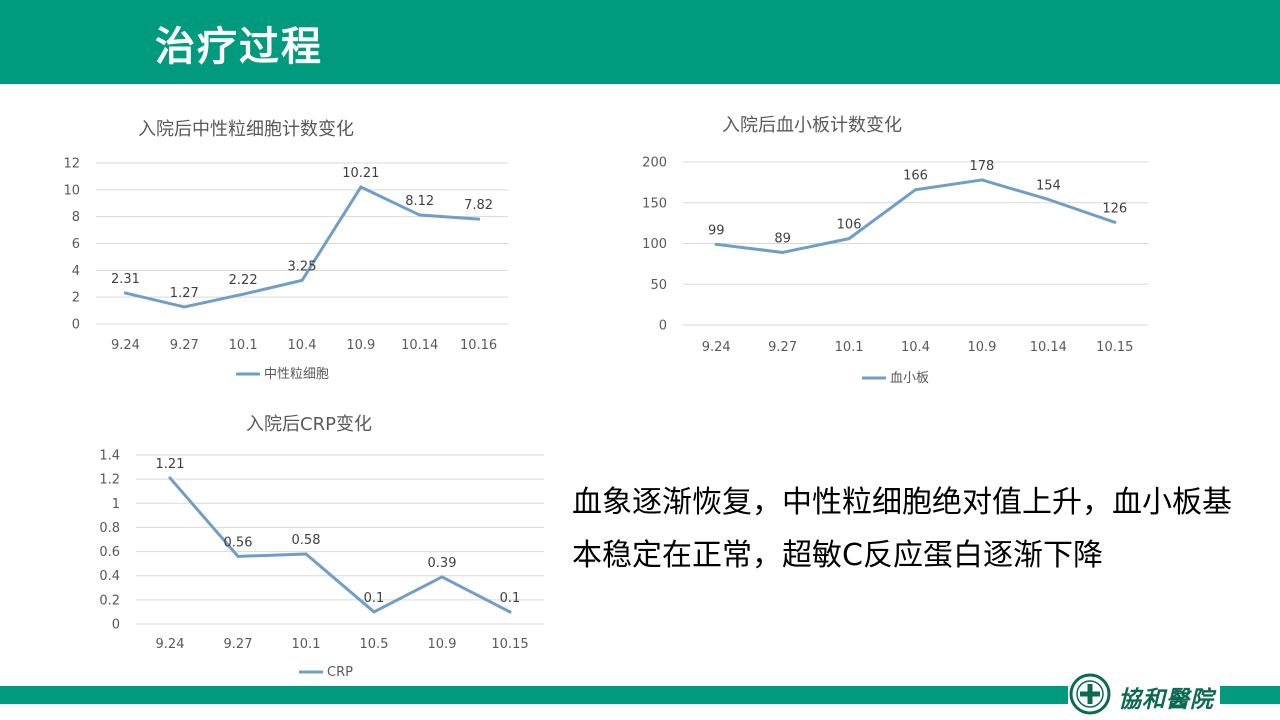 This screenshot has height=720, width=1280. I want to click on y-tick-label: 2, so click(76, 298).